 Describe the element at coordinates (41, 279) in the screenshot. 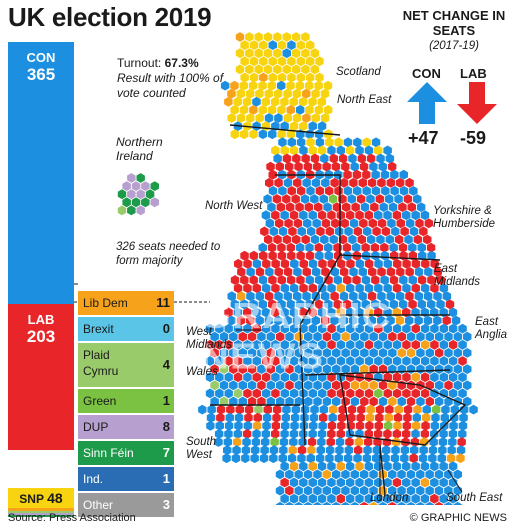

I see `seat-bar: CON 365 LAB 203 SNP 48` at that location.